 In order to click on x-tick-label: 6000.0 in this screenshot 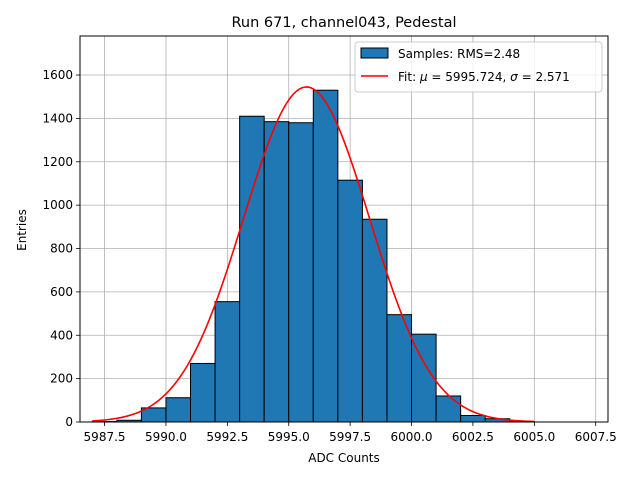, I will do `click(412, 437)`.